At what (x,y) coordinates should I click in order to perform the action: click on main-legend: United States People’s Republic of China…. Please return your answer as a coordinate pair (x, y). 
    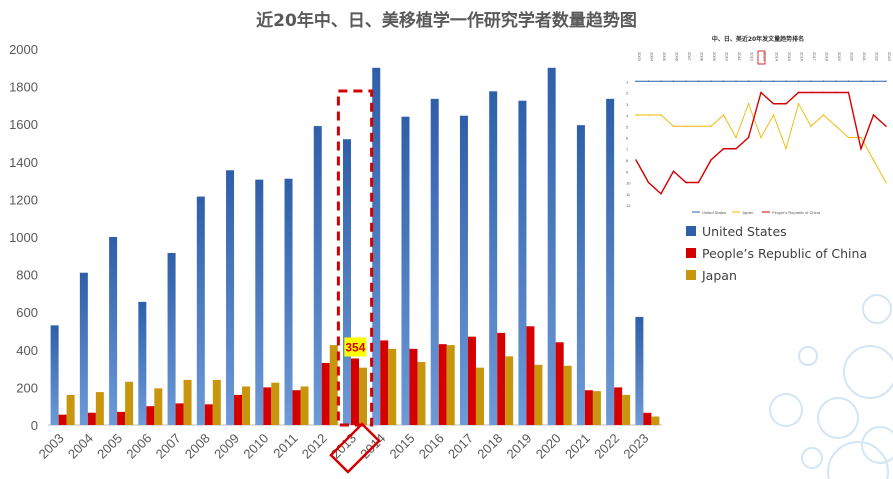
    Looking at the image, I should click on (776, 253).